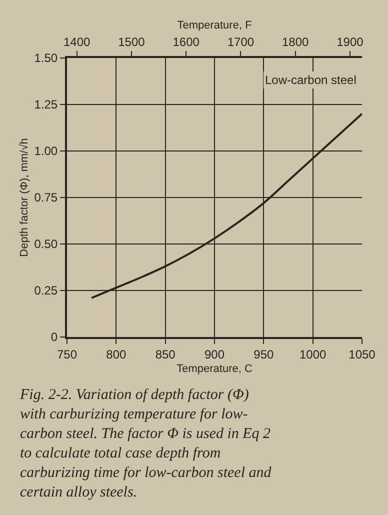 This screenshot has height=515, width=388. What do you see at coordinates (116, 354) in the screenshot?
I see `x-tick-label: 800` at bounding box center [116, 354].